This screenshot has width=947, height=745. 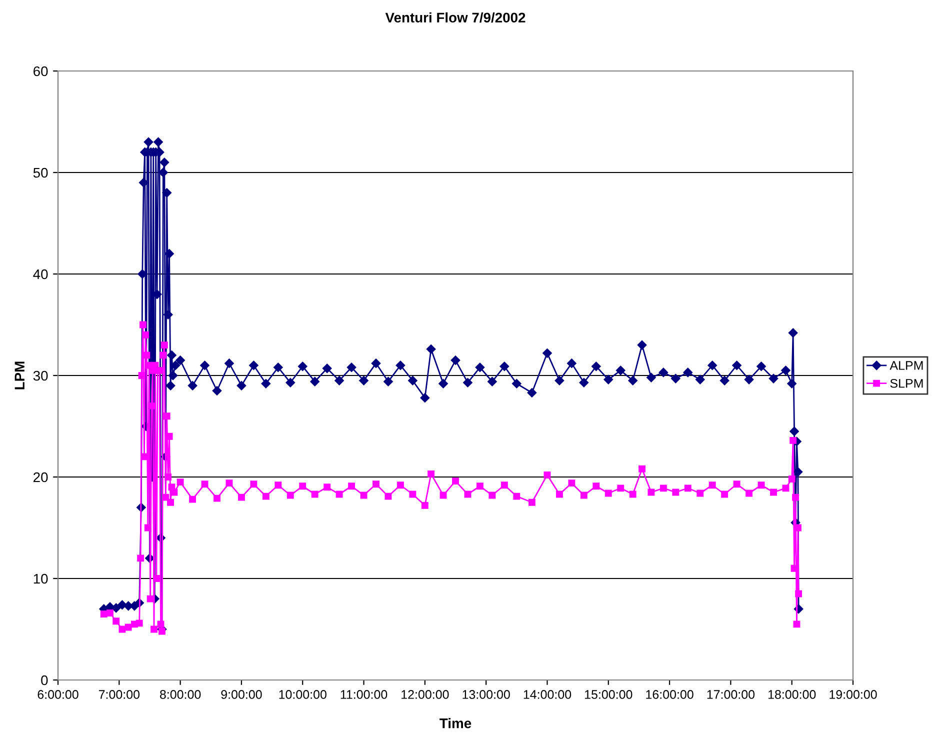 I want to click on y-tick-label: 0, so click(x=44, y=680).